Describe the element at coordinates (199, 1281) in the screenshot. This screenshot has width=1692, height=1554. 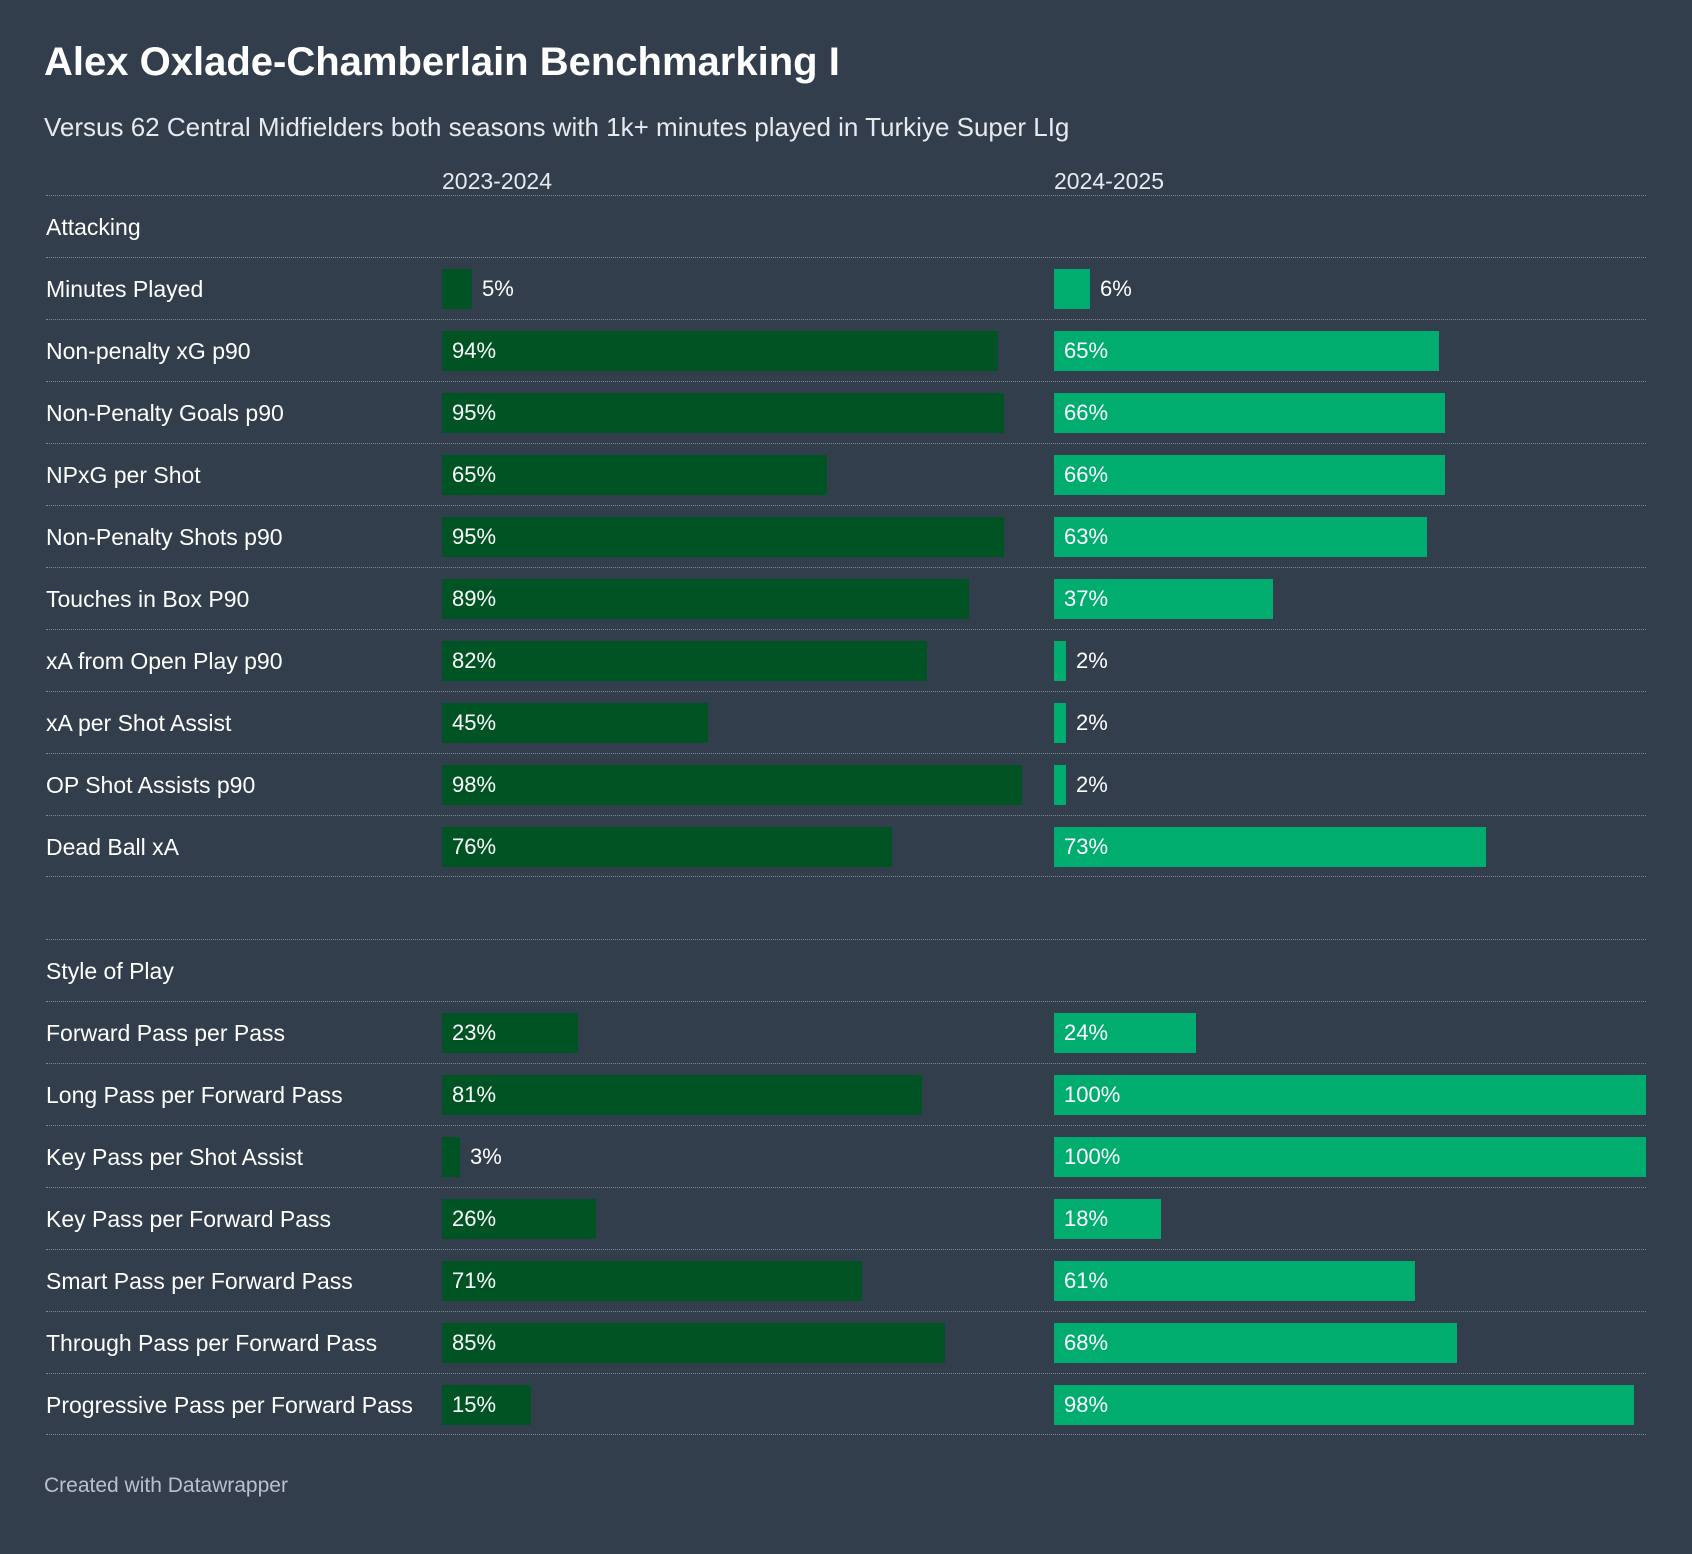
I see `metric-label: Smart Pass per Forward Pass` at that location.